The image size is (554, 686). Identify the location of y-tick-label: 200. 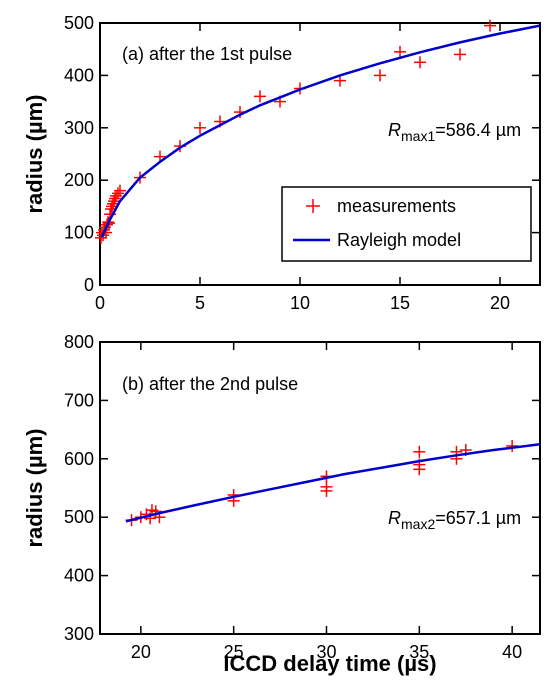
(79, 180).